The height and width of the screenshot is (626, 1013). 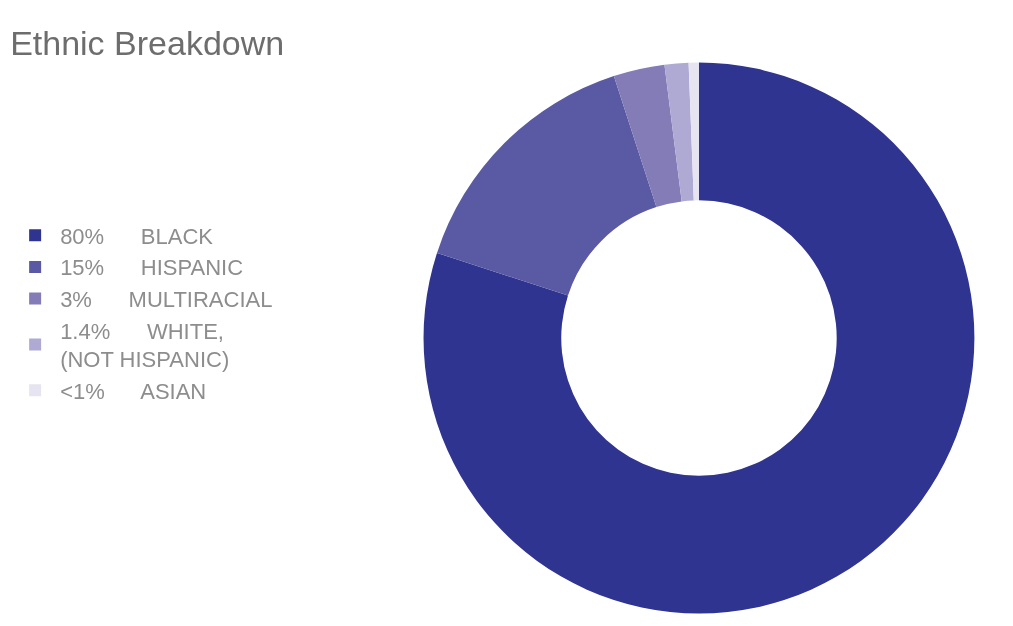 What do you see at coordinates (137, 236) in the screenshot?
I see `legend-label: 80% BLACK` at bounding box center [137, 236].